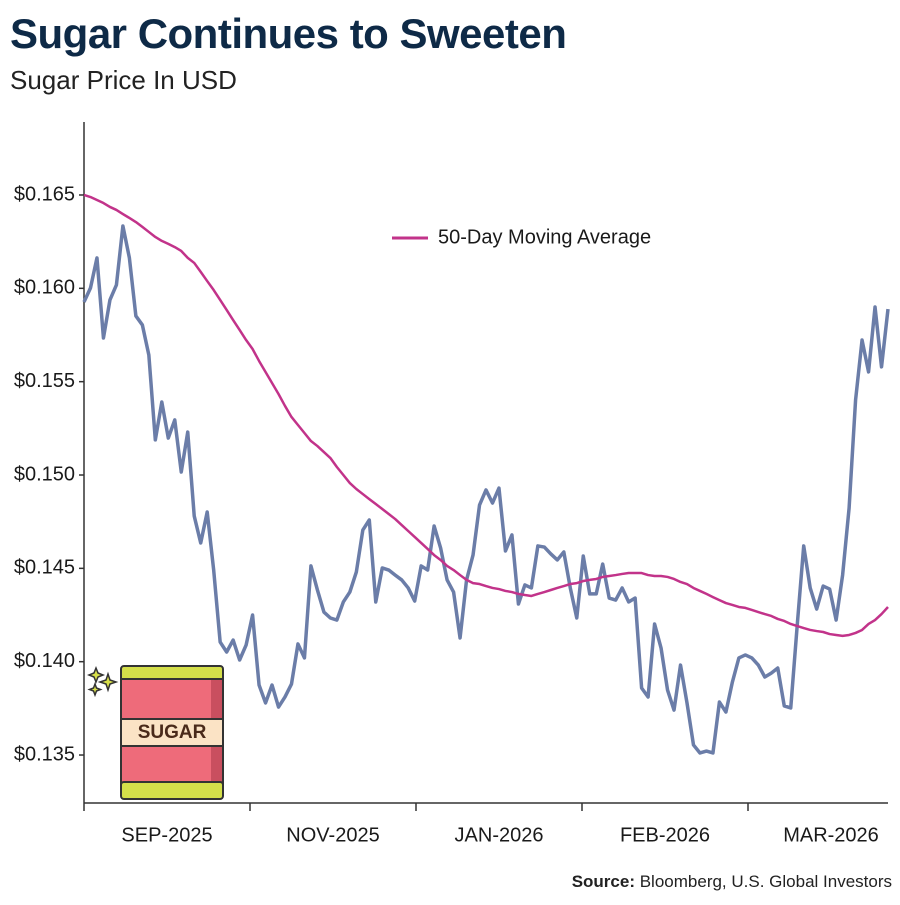 This screenshot has height=905, width=900. I want to click on icon-band, so click(172, 732).